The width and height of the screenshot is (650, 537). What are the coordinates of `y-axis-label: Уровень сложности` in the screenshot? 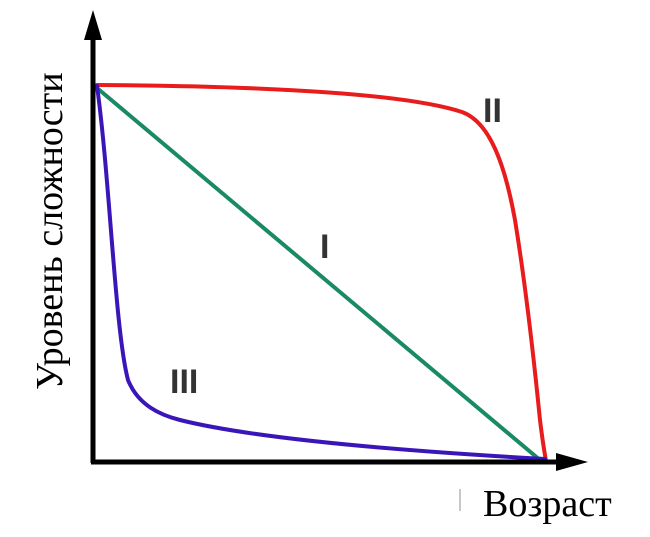 It's located at (50, 231).